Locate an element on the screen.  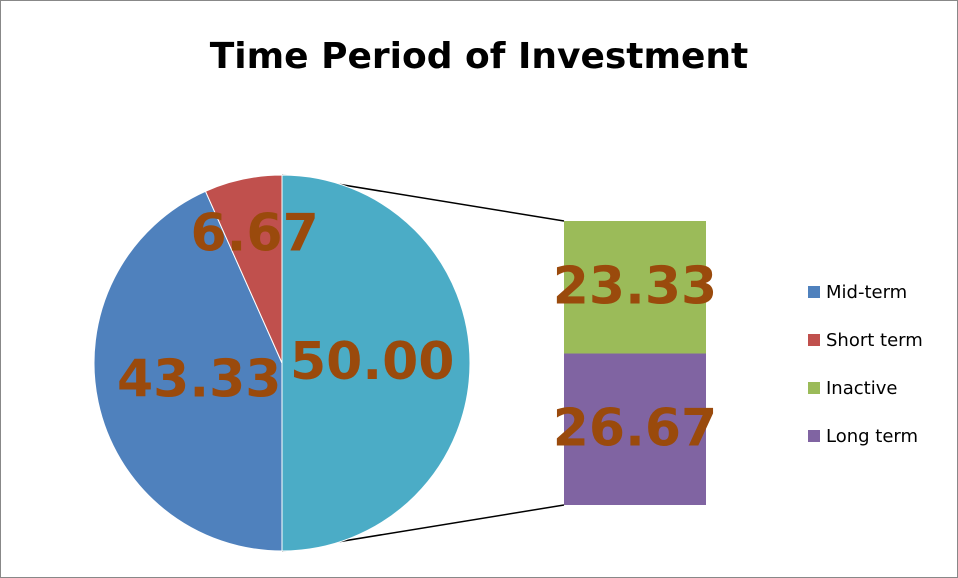
value-label: 26.67 is located at coordinates (635, 428).